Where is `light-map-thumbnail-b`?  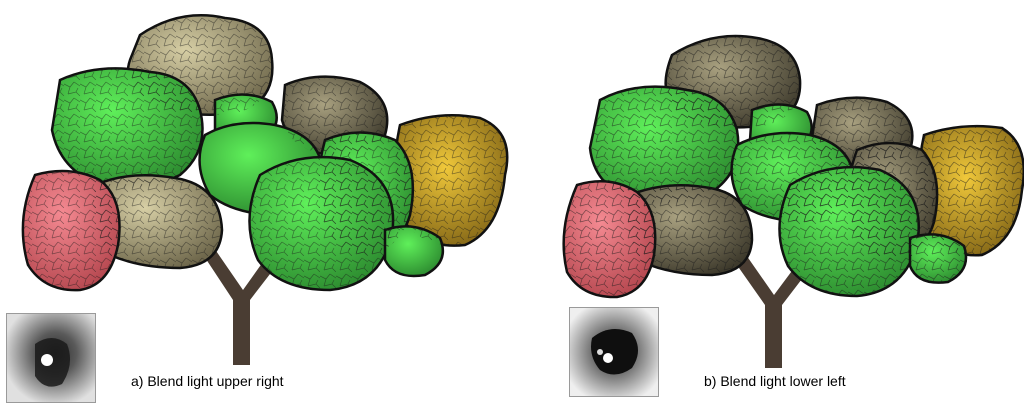
light-map-thumbnail-b is located at coordinates (614, 352).